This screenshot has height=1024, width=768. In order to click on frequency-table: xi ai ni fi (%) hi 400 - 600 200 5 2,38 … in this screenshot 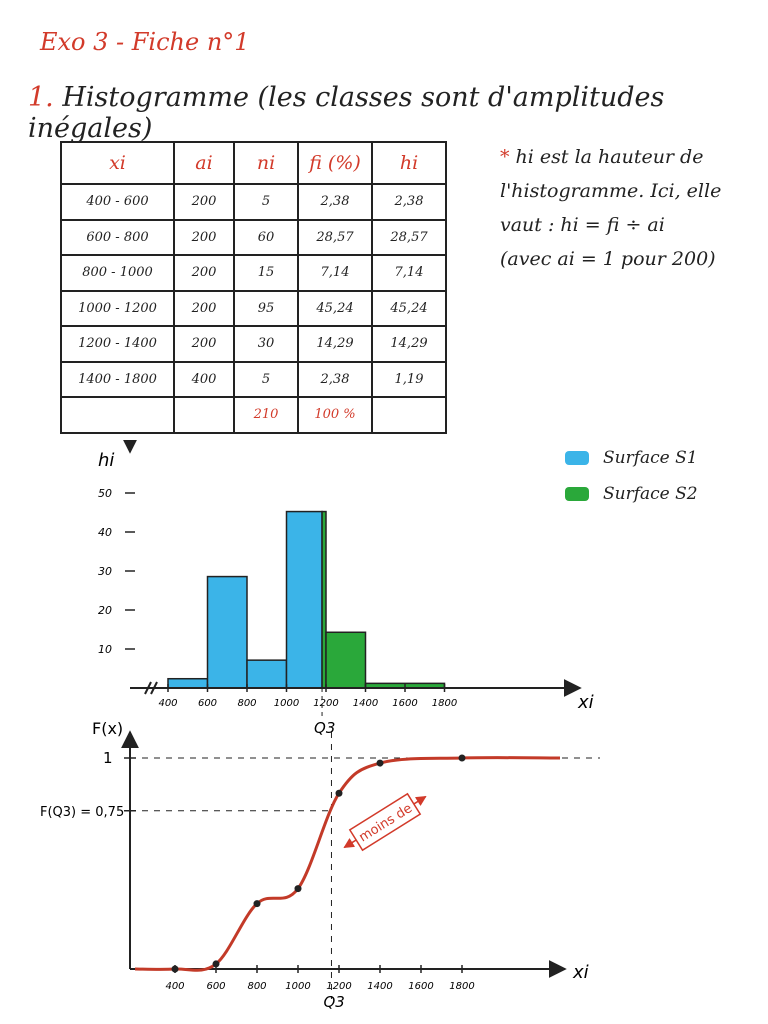, I will do `click(253, 287)`.